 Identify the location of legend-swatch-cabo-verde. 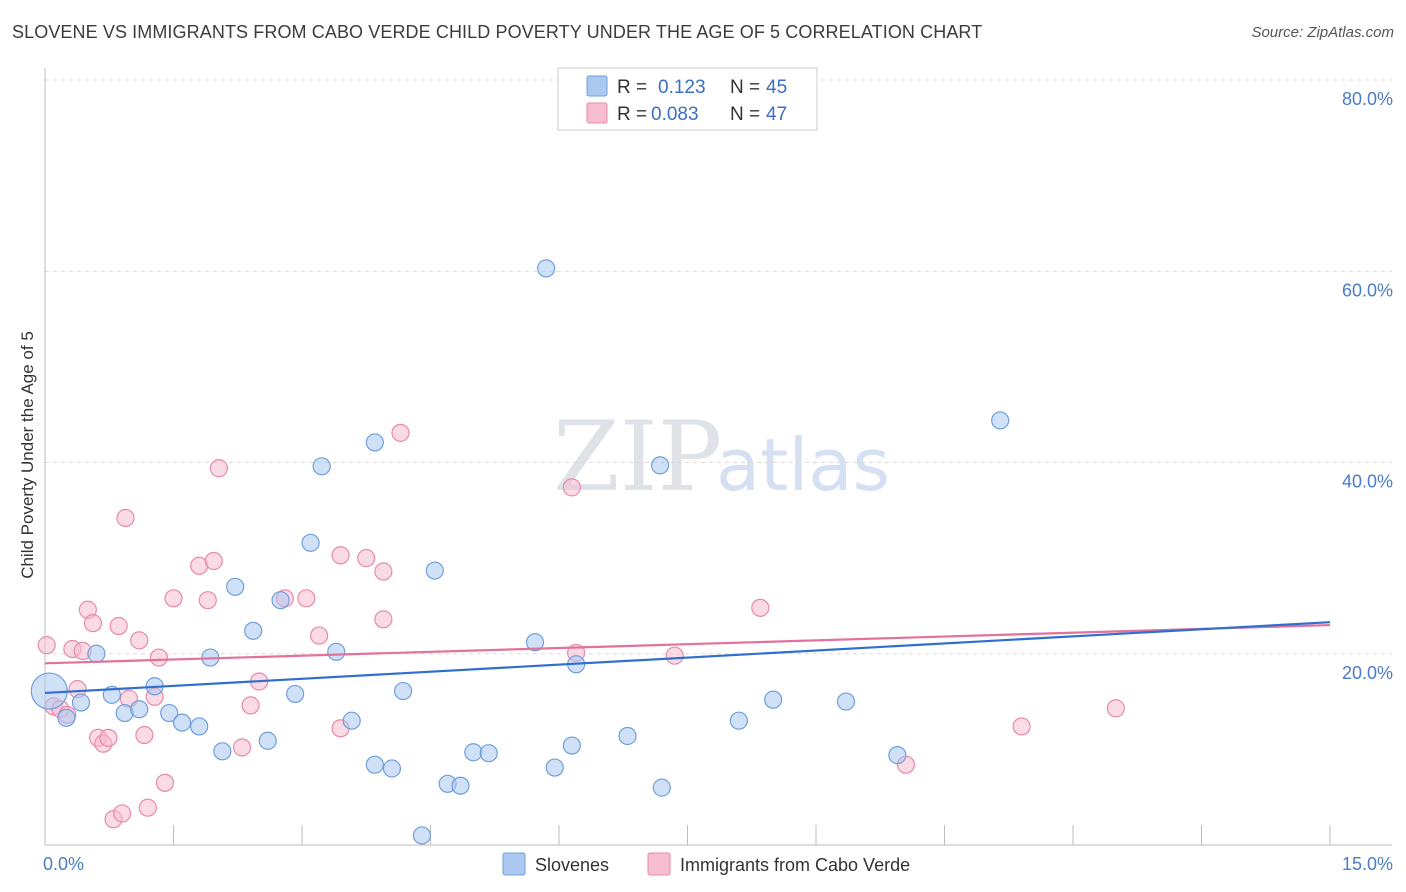
(597, 113).